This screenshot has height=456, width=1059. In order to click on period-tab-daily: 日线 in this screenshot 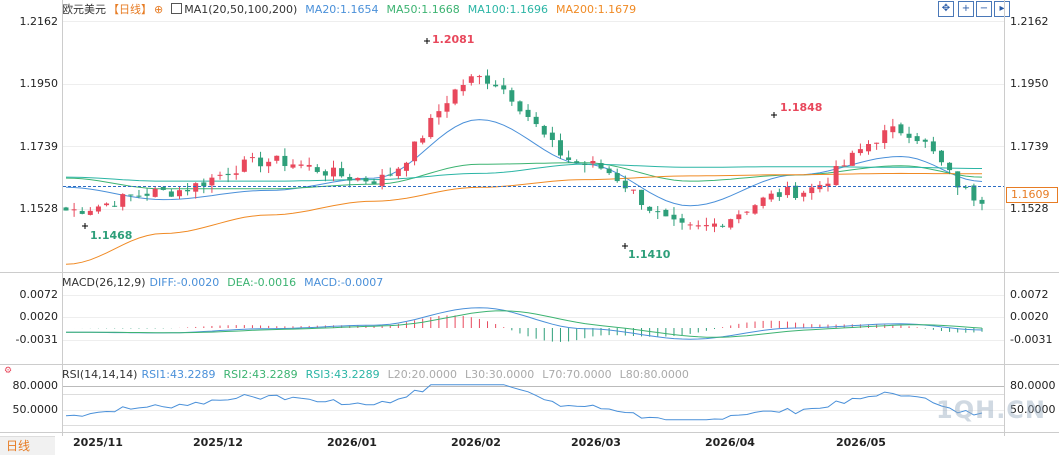, I will do `click(27, 445)`.